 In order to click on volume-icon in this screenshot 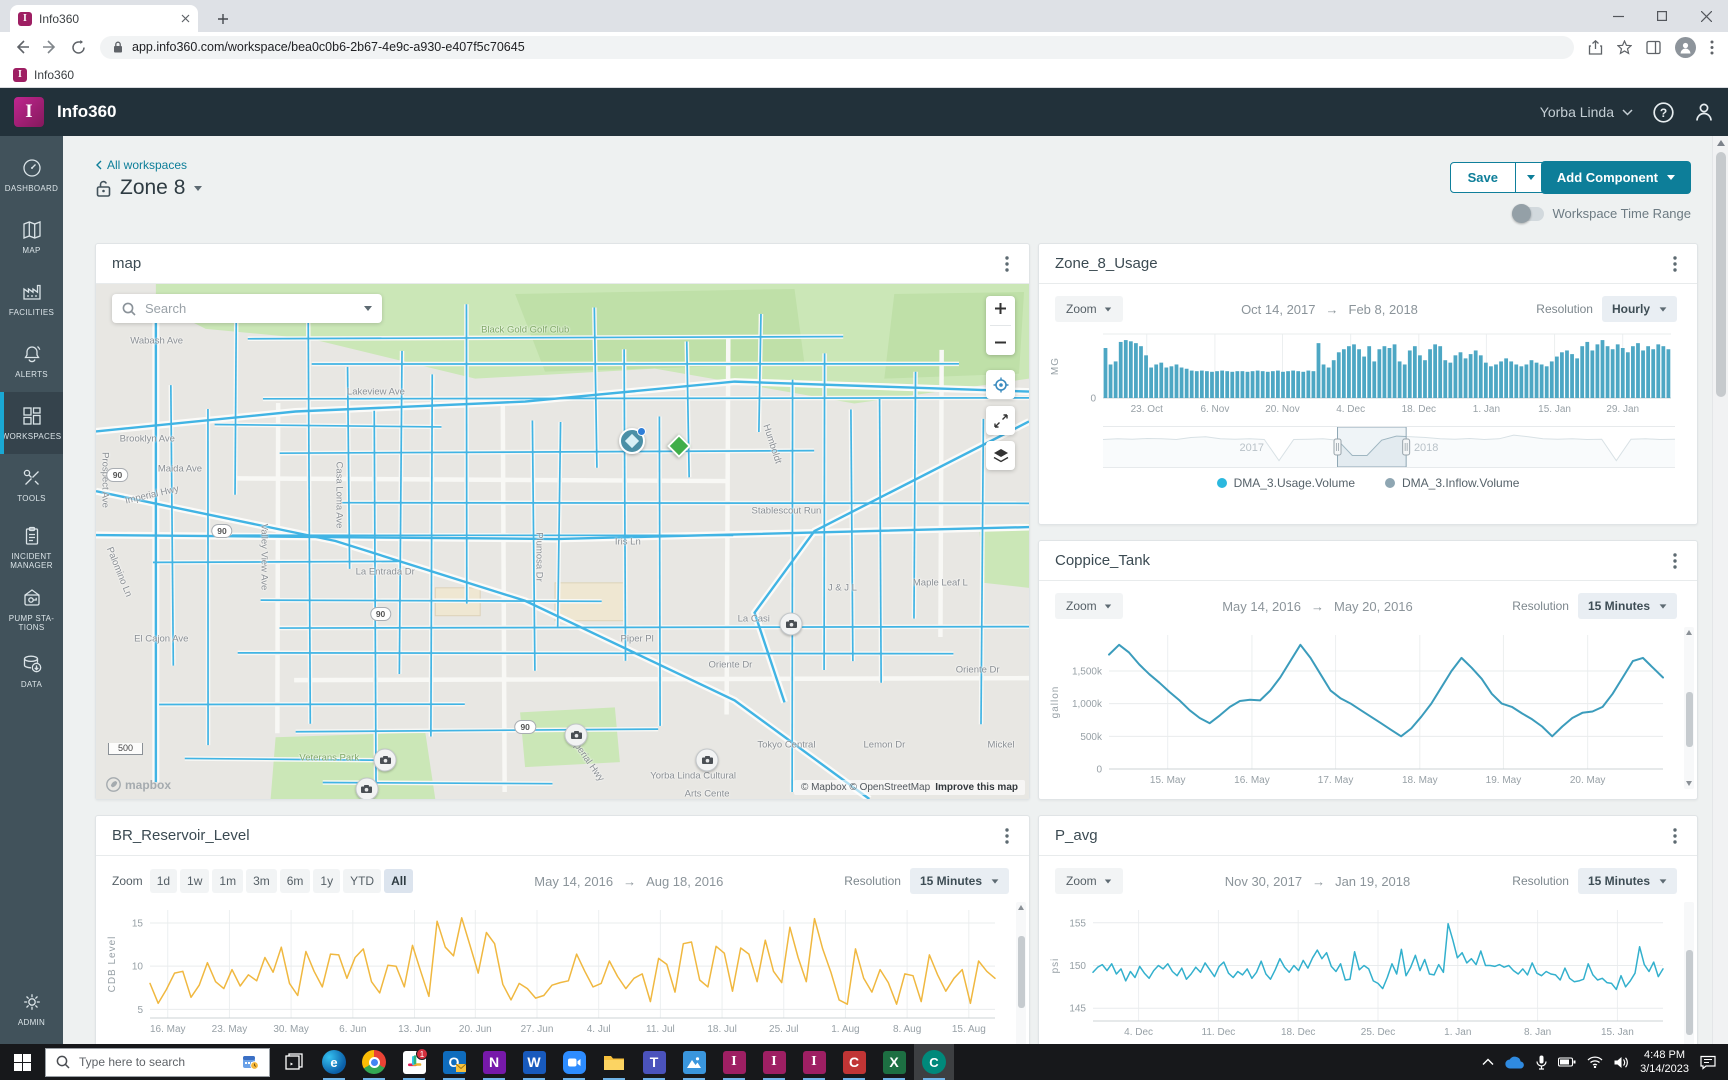, I will do `click(1621, 1062)`.